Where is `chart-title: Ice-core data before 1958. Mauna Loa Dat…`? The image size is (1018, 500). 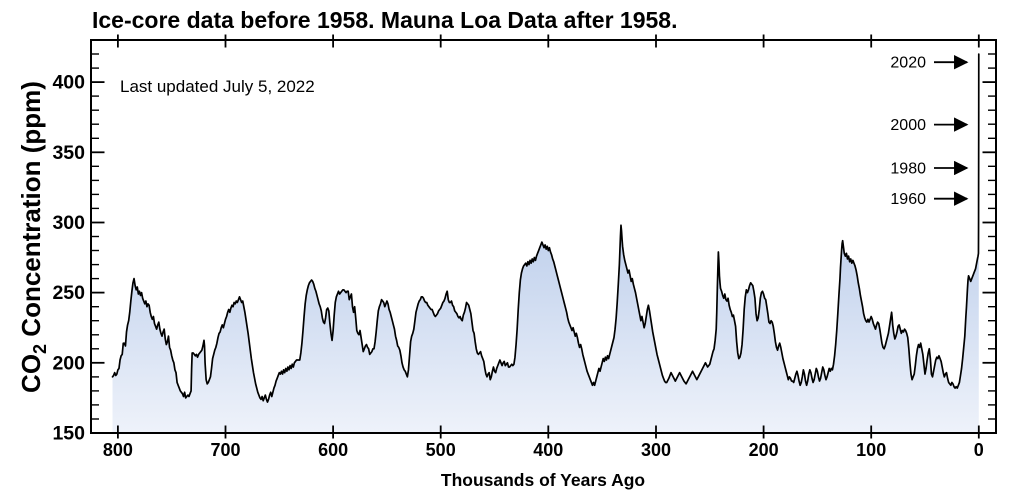
chart-title: Ice-core data before 1958. Mauna Loa Dat… is located at coordinates (384, 20).